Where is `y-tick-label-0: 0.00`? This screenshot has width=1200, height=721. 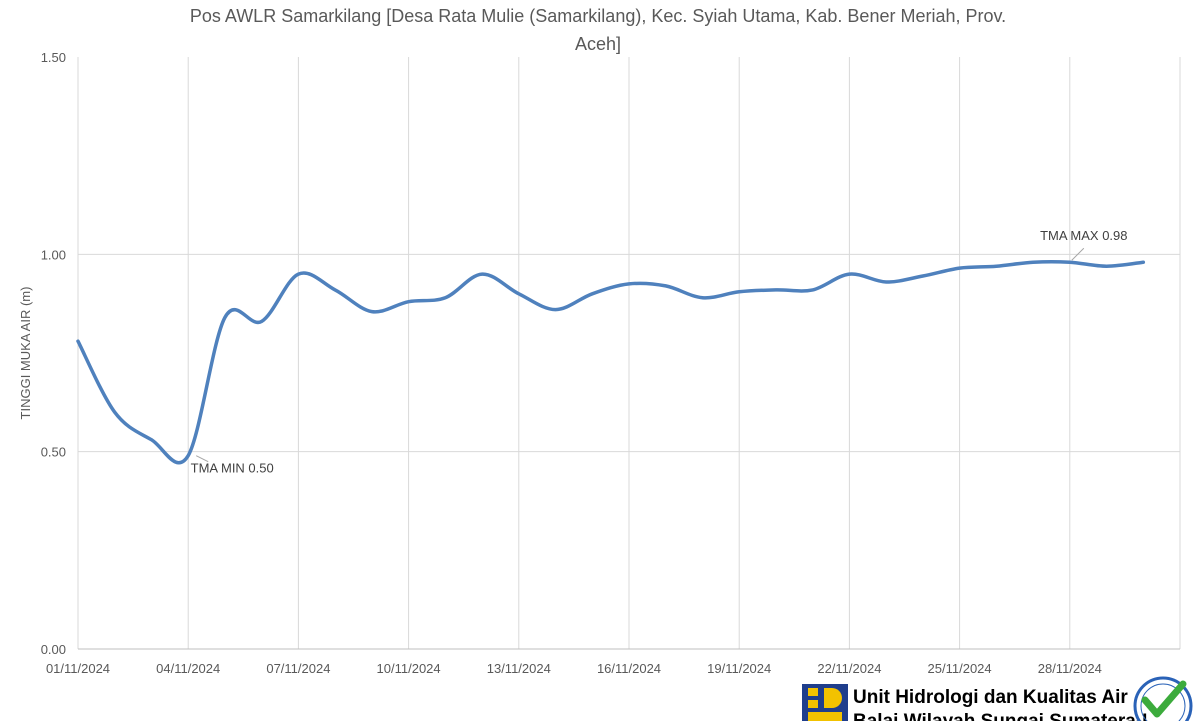
y-tick-label-0: 0.00 is located at coordinates (53, 649).